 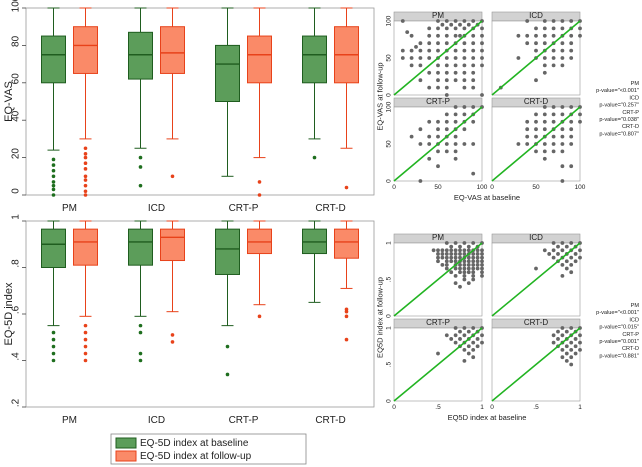 What do you see at coordinates (634, 98) in the screenshot?
I see `pvalue-line: ICD` at bounding box center [634, 98].